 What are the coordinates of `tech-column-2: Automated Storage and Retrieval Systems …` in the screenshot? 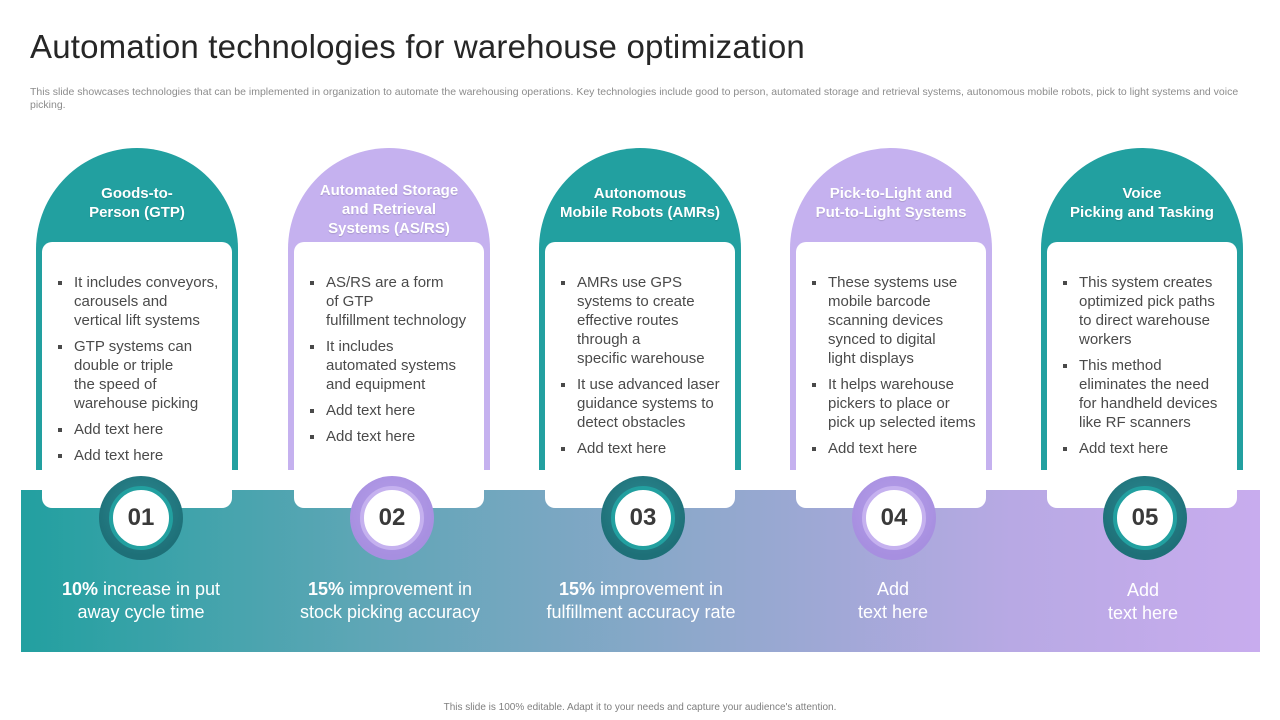 It's located at (389, 328).